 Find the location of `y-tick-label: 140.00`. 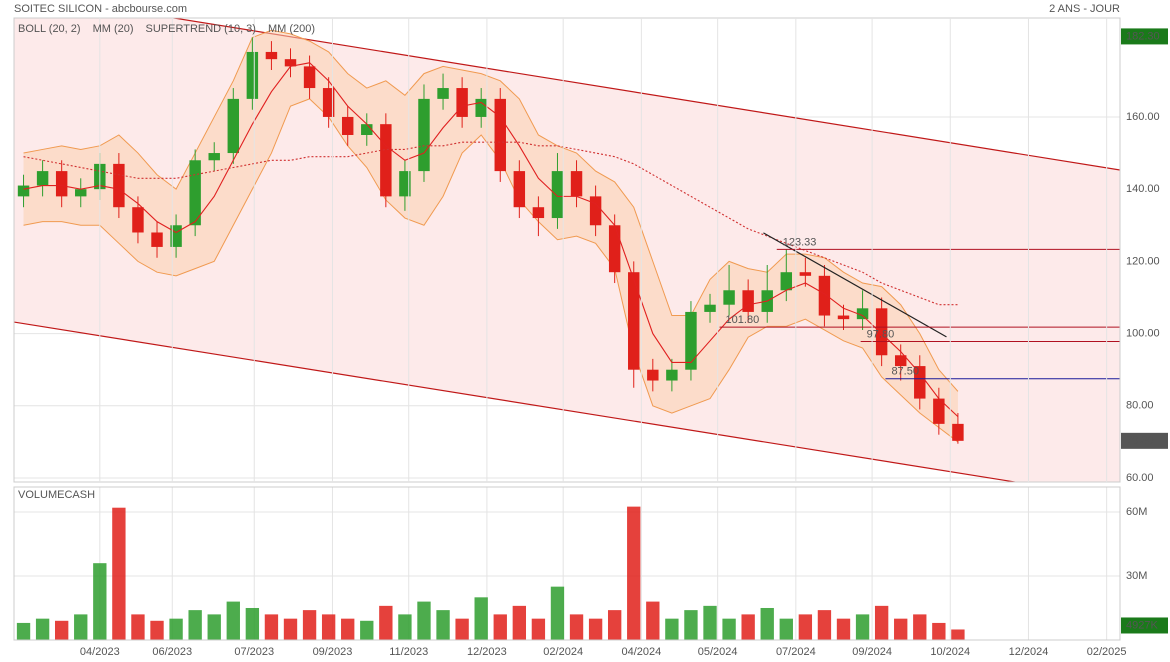

y-tick-label: 140.00 is located at coordinates (1143, 189).